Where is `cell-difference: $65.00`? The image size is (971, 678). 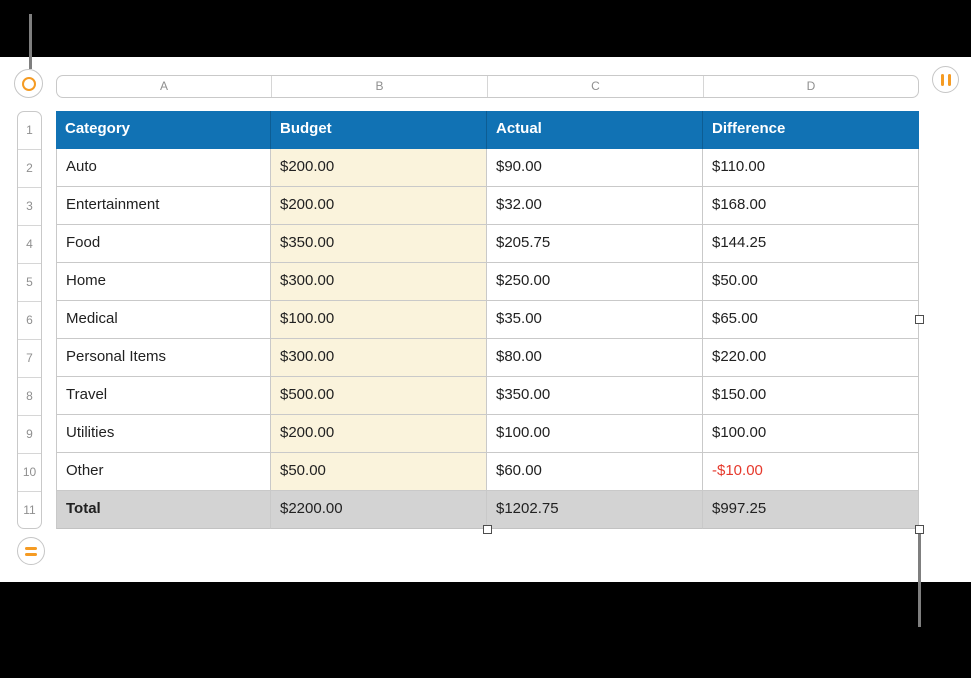 cell-difference: $65.00 is located at coordinates (811, 320).